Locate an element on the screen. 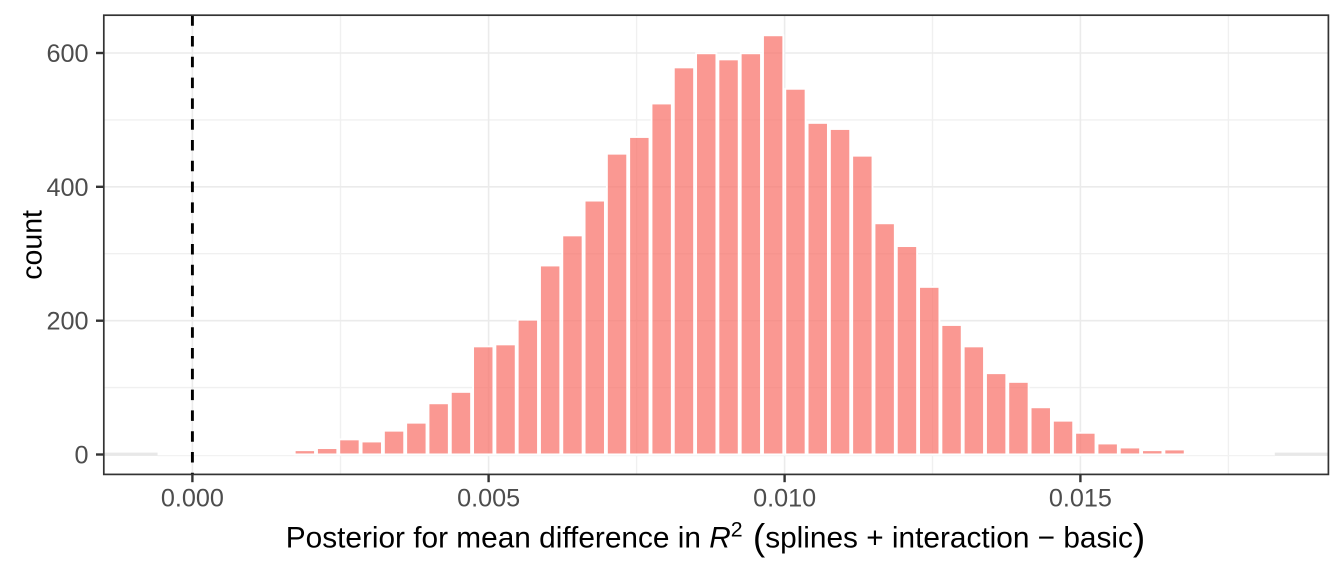 The width and height of the screenshot is (1344, 576). svg-text: 0.000 is located at coordinates (192, 498).